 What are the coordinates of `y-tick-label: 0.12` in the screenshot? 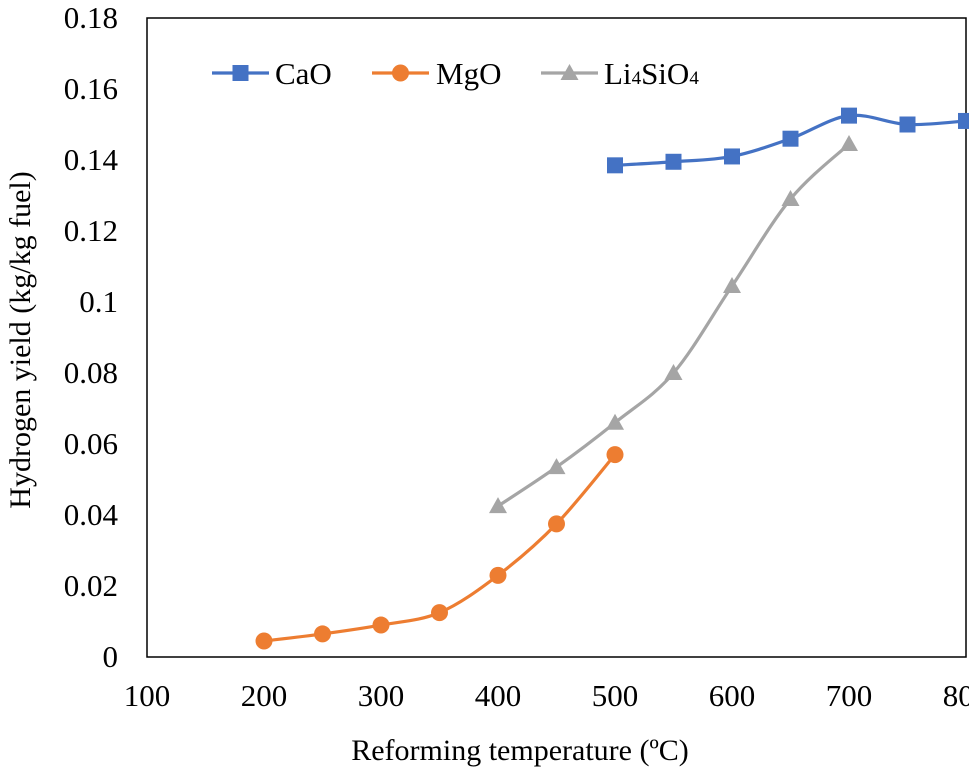 It's located at (91, 230).